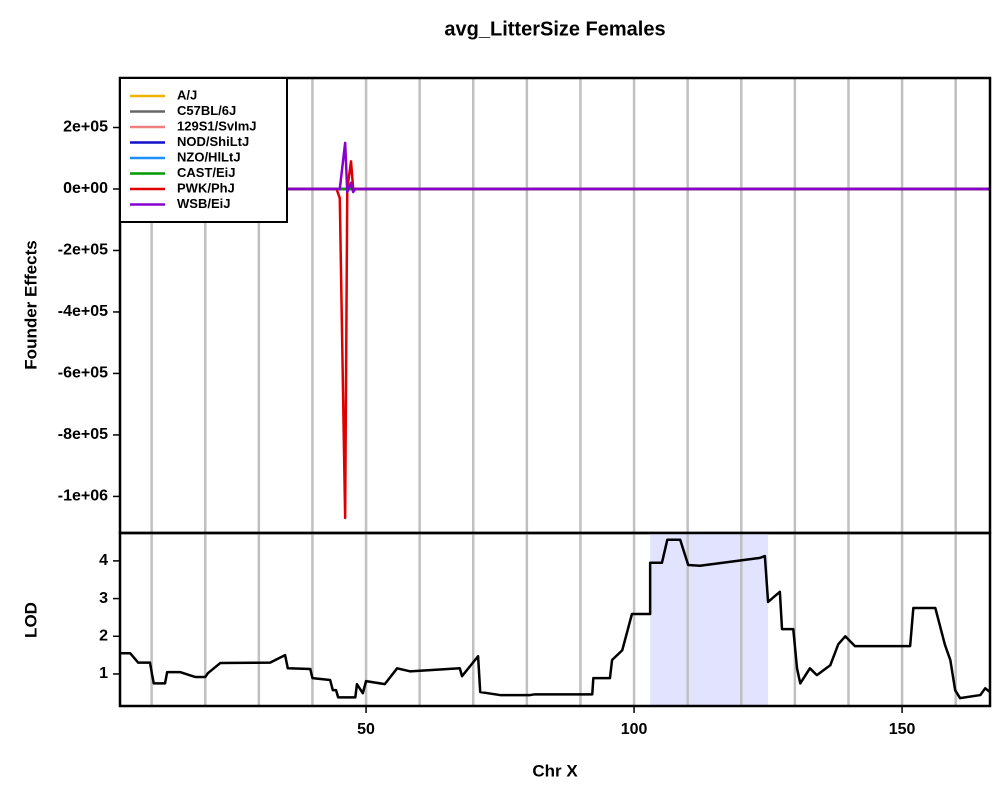  What do you see at coordinates (83, 373) in the screenshot?
I see `y-tick-label: -6e+05` at bounding box center [83, 373].